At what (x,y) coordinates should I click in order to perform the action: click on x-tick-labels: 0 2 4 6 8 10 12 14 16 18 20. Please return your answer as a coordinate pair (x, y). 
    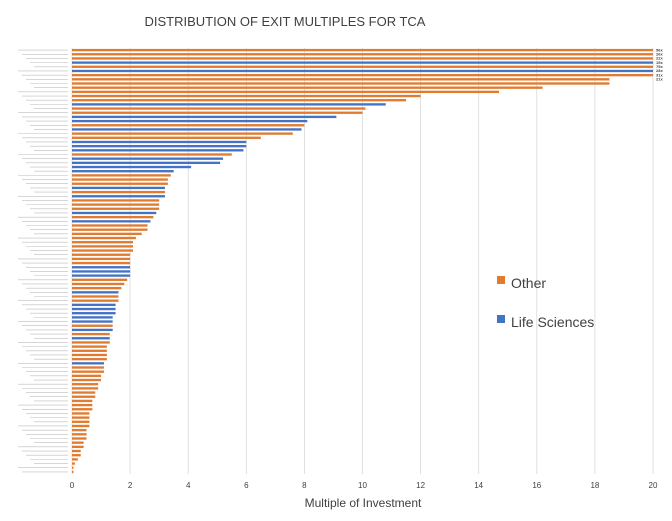
    Looking at the image, I should click on (364, 485).